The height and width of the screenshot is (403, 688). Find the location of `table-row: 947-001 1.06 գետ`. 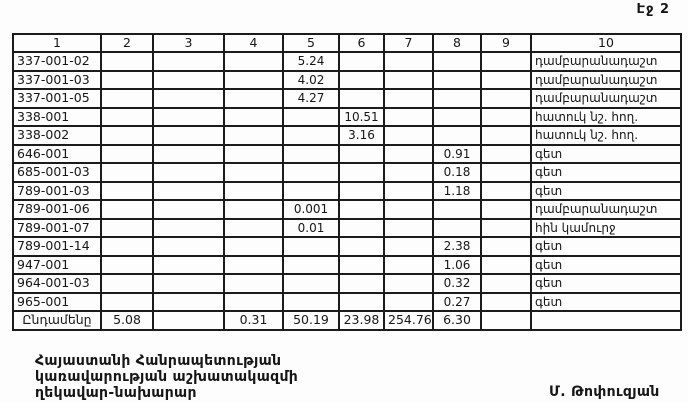

table-row: 947-001 1.06 գետ is located at coordinates (347, 264).